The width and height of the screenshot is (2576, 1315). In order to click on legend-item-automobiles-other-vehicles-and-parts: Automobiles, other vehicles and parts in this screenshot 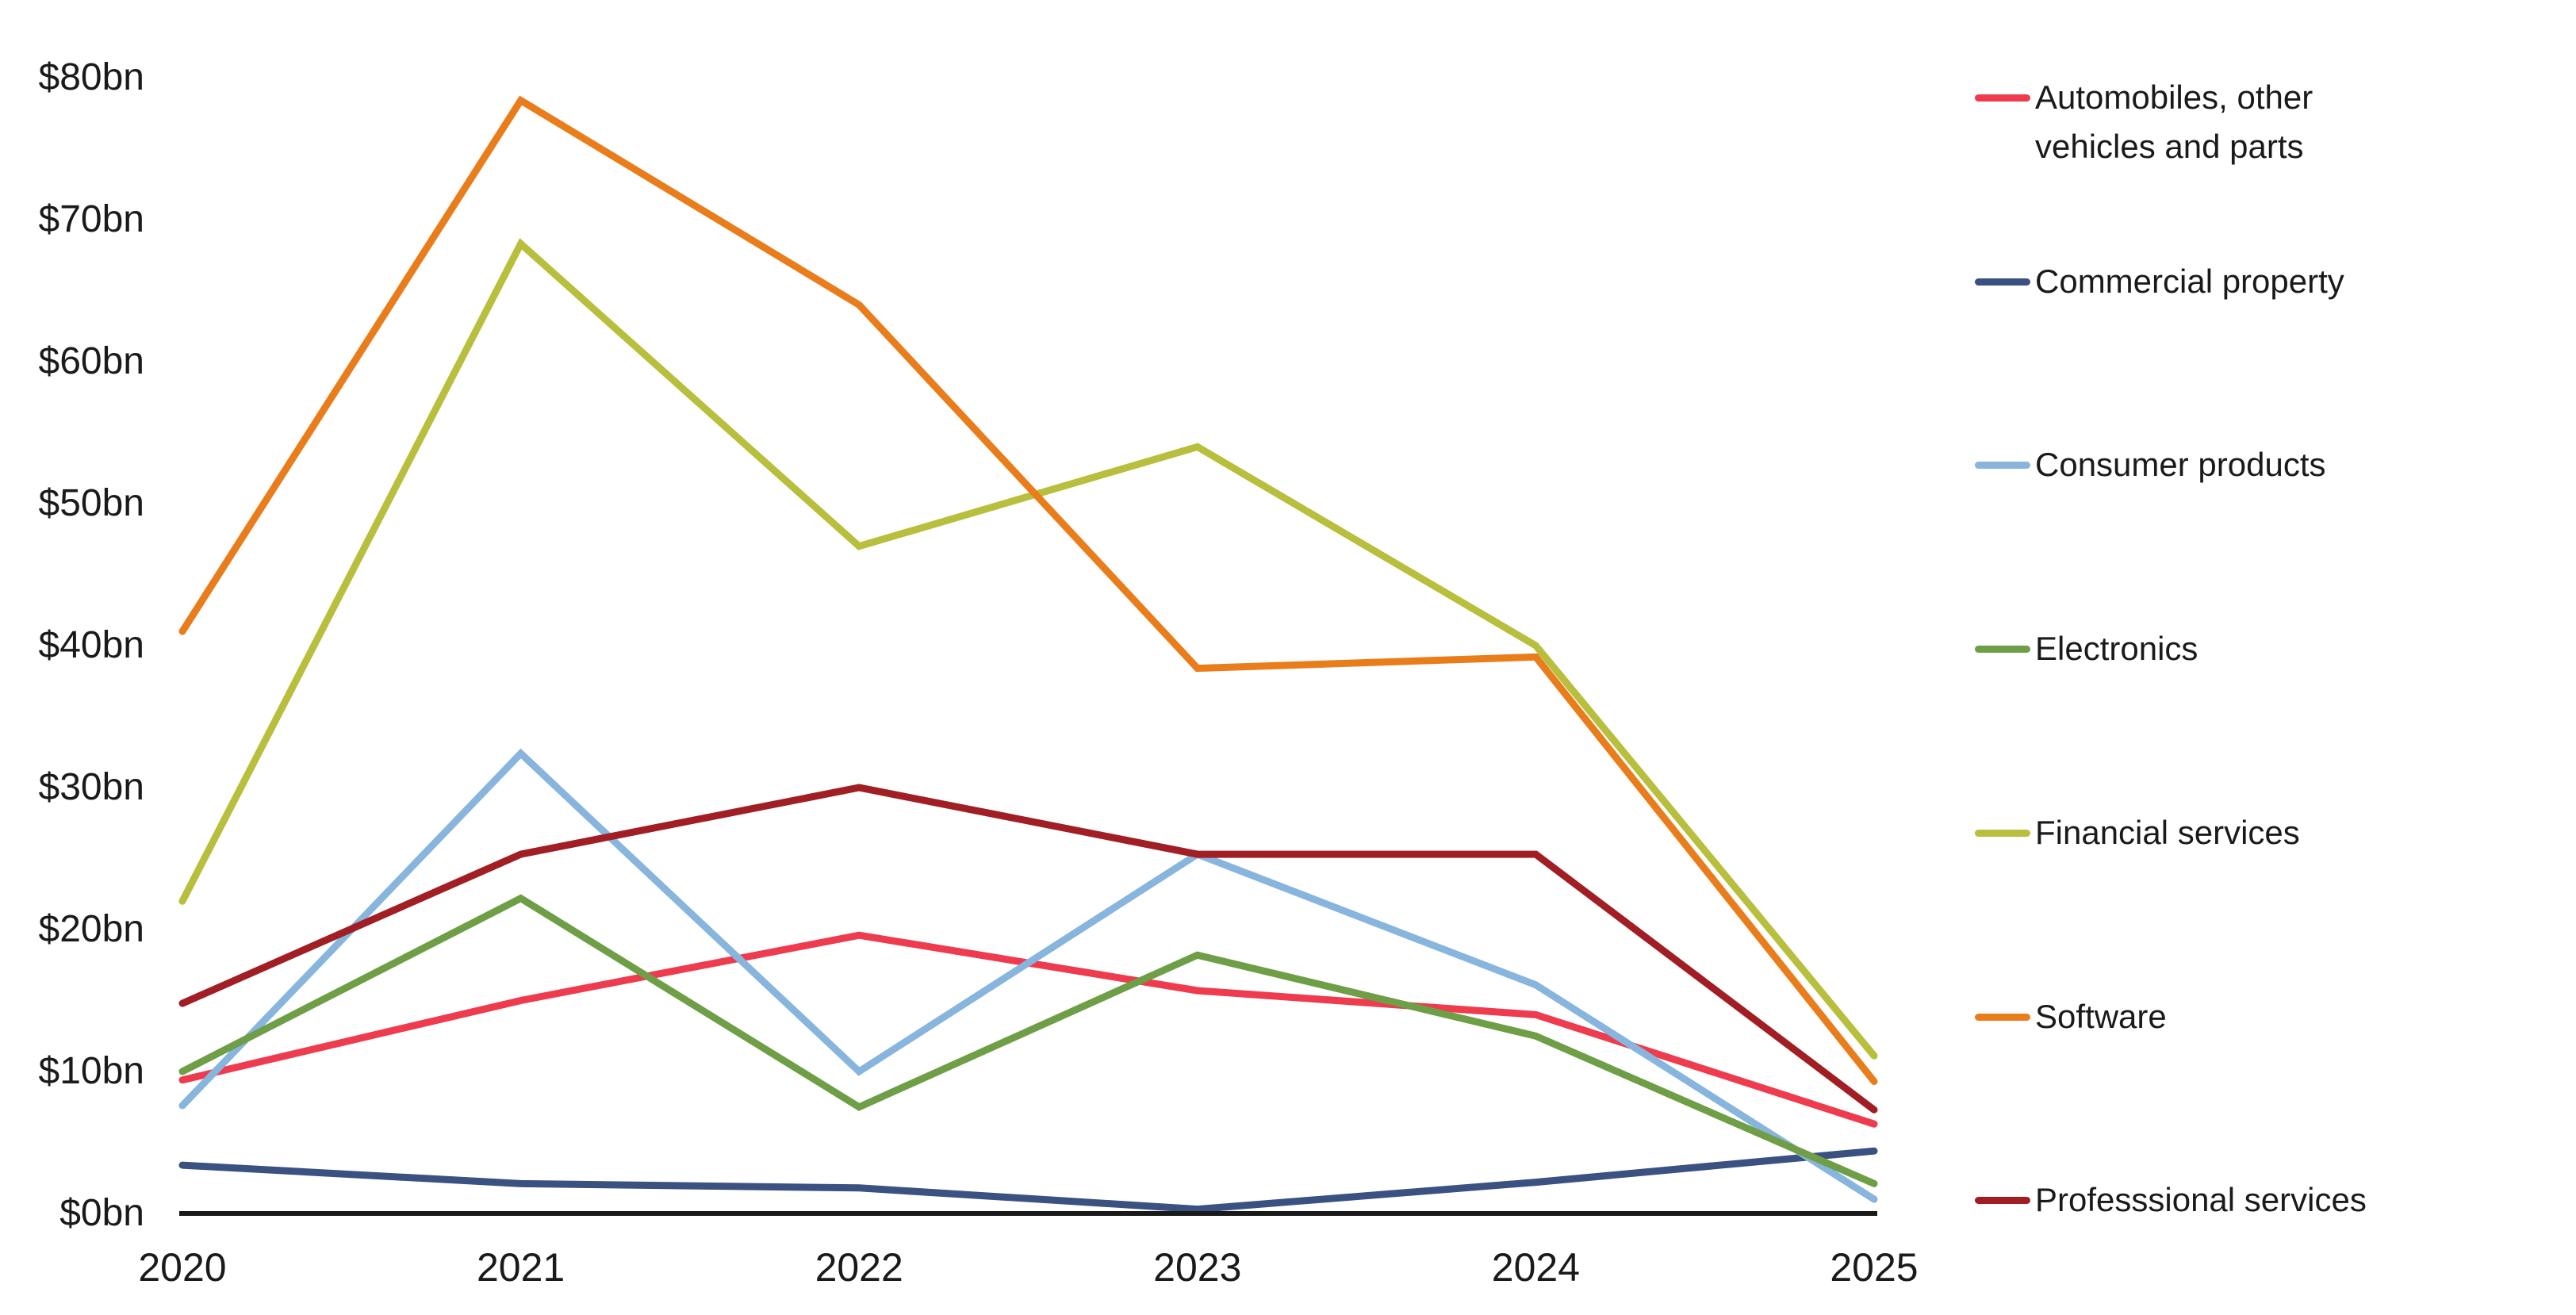, I will do `click(2144, 122)`.